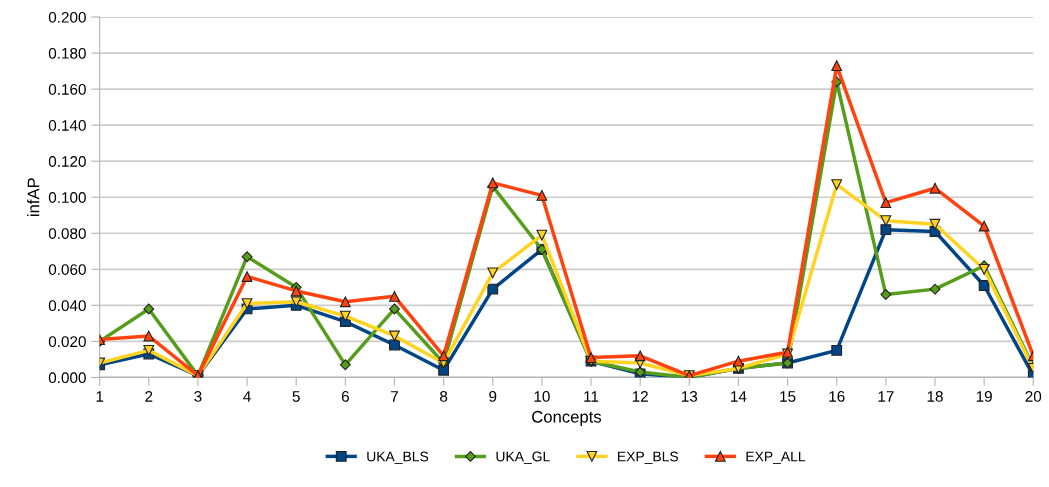 Image resolution: width=1049 pixels, height=487 pixels. I want to click on x-tick-label: 2, so click(149, 396).